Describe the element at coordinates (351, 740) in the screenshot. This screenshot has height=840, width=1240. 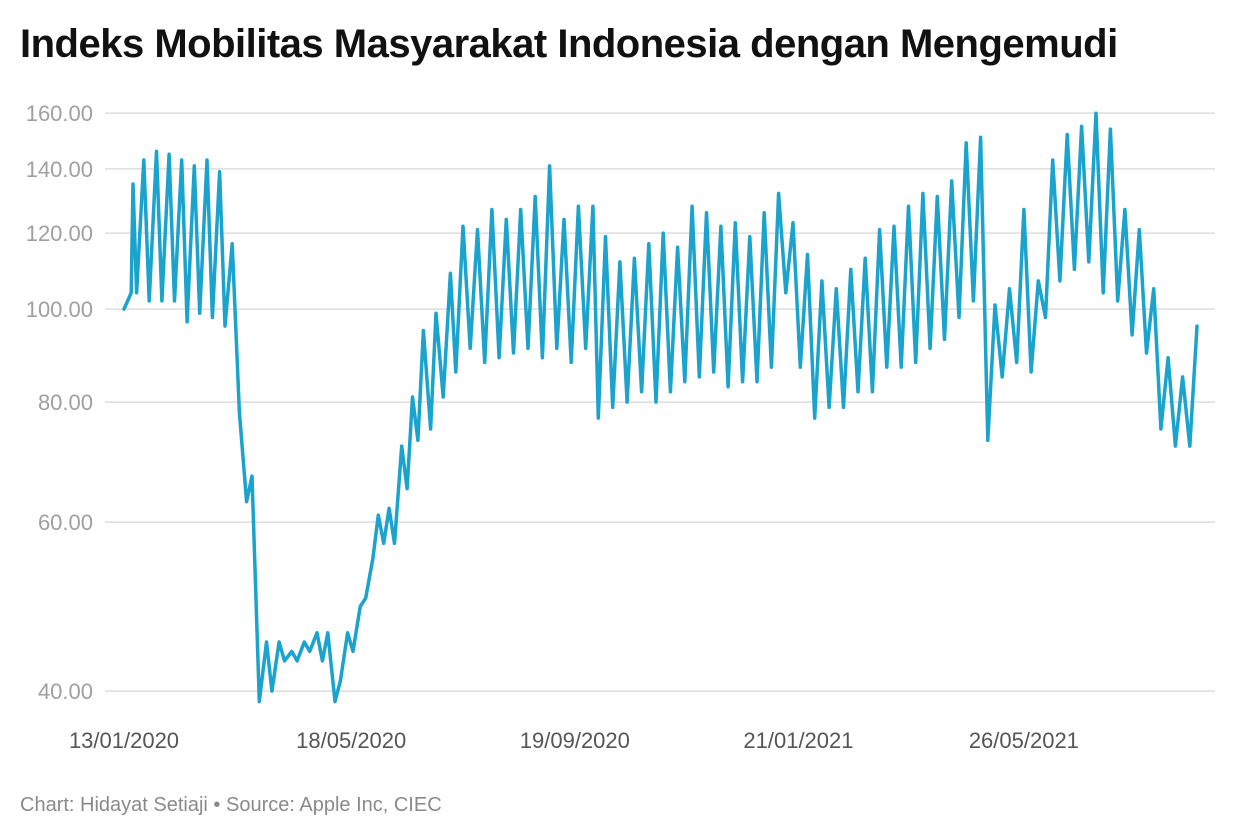
I see `x-tick-label: 18/05/2020` at that location.